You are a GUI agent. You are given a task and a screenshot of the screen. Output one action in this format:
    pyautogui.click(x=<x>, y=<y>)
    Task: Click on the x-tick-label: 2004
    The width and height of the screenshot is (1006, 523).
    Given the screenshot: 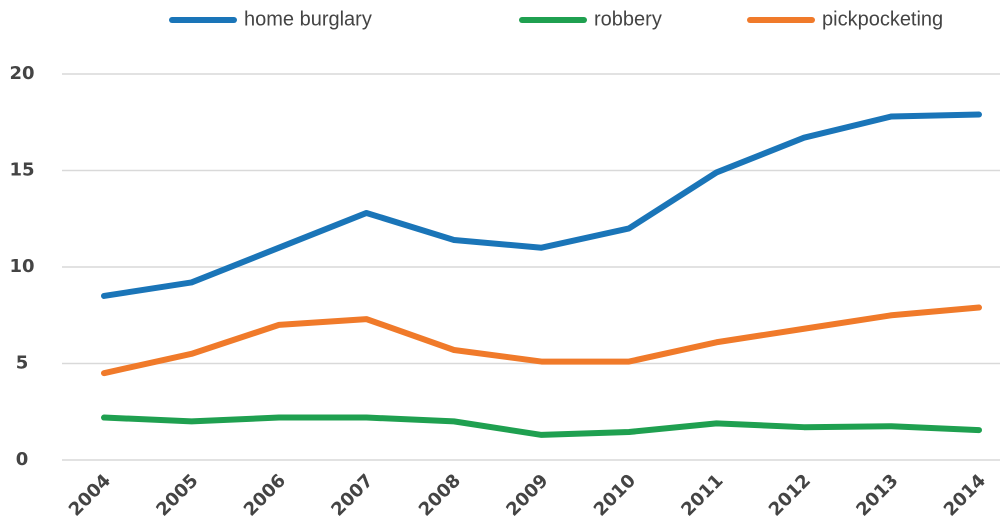 What is the action you would take?
    pyautogui.click(x=90, y=495)
    